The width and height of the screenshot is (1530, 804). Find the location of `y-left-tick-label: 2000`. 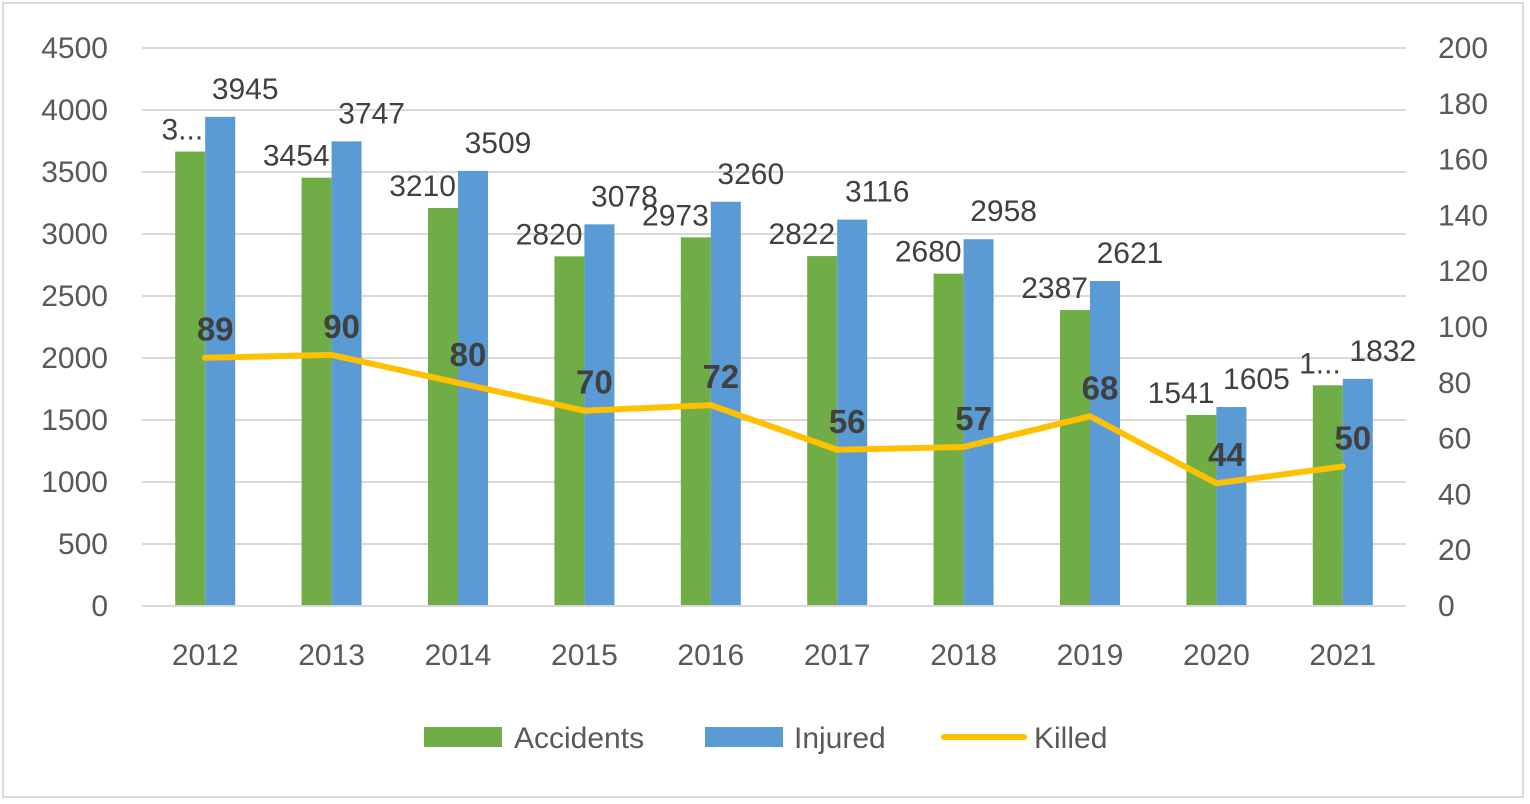

y-left-tick-label: 2000 is located at coordinates (74, 358).